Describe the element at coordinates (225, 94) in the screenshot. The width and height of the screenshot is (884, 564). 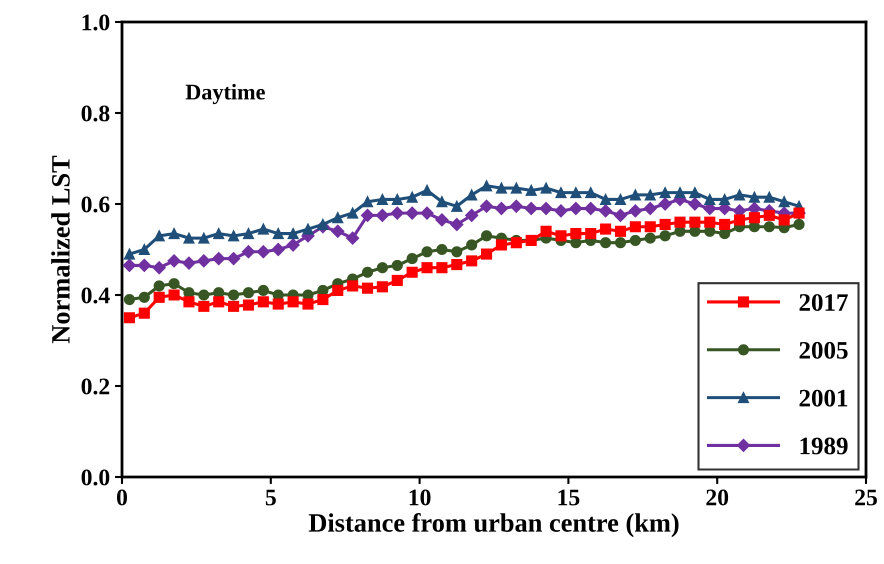
I see `annotation: Daytime` at that location.